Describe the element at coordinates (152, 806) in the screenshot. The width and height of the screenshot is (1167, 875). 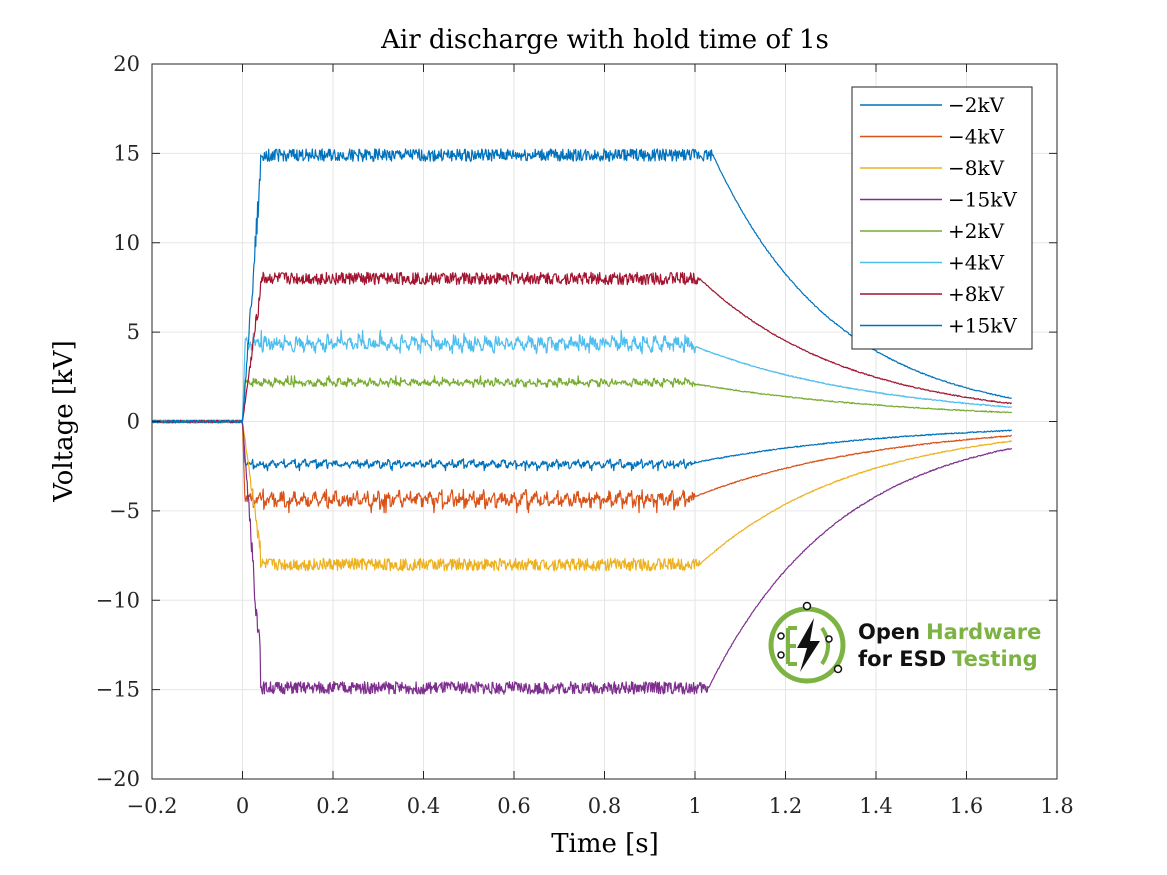
I see `x-tick-label: −0.2` at that location.